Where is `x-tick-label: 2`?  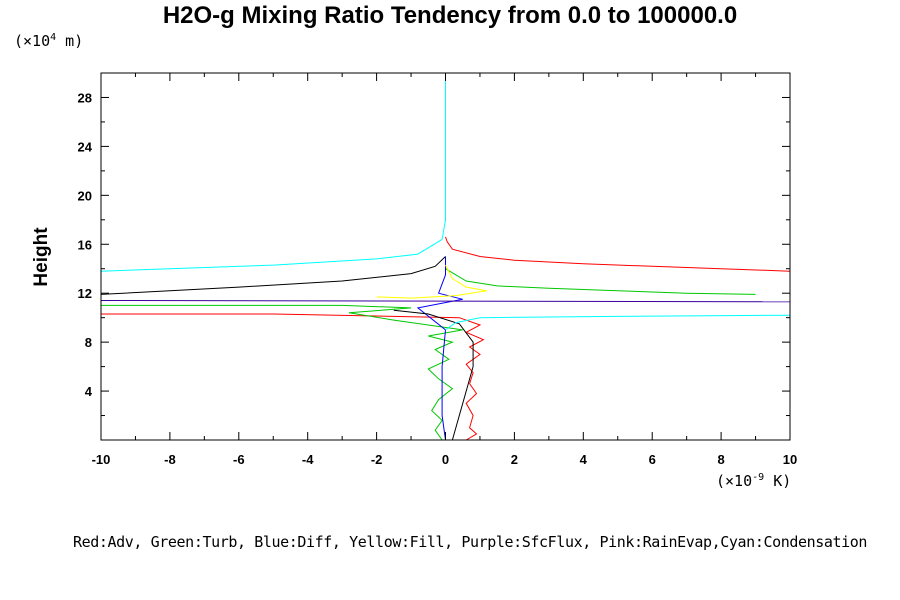
x-tick-label: 2 is located at coordinates (514, 459).